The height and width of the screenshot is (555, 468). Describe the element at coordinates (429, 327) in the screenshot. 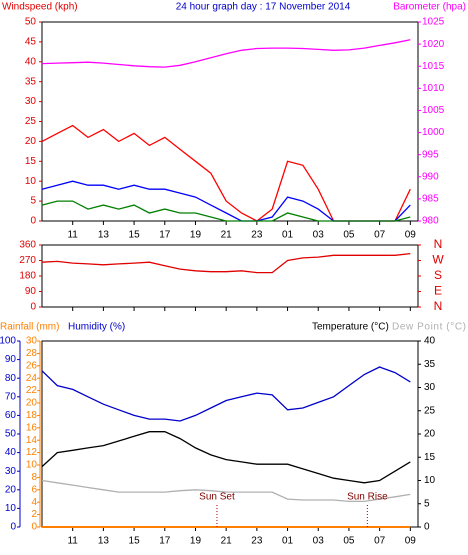

I see `series-label: Dew Point (°C)` at that location.